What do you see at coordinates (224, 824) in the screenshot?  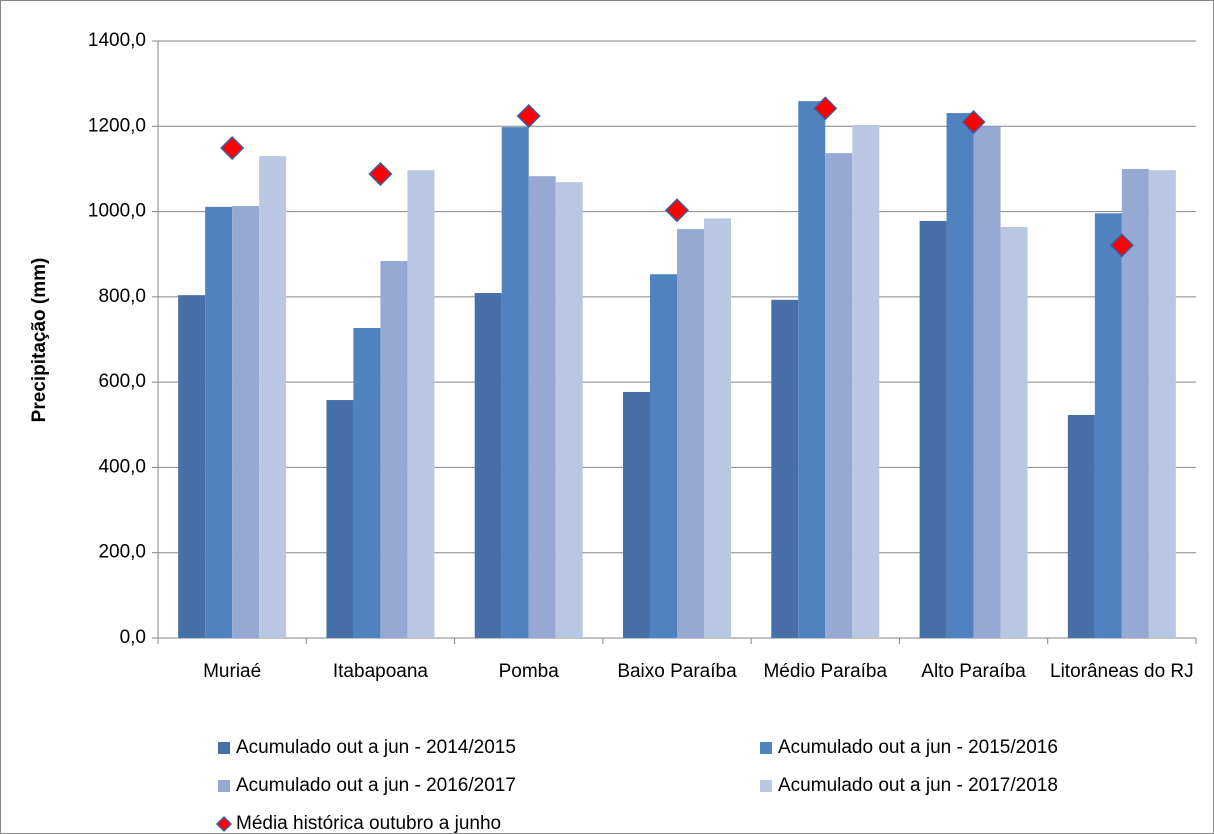 I see `legend-marker` at bounding box center [224, 824].